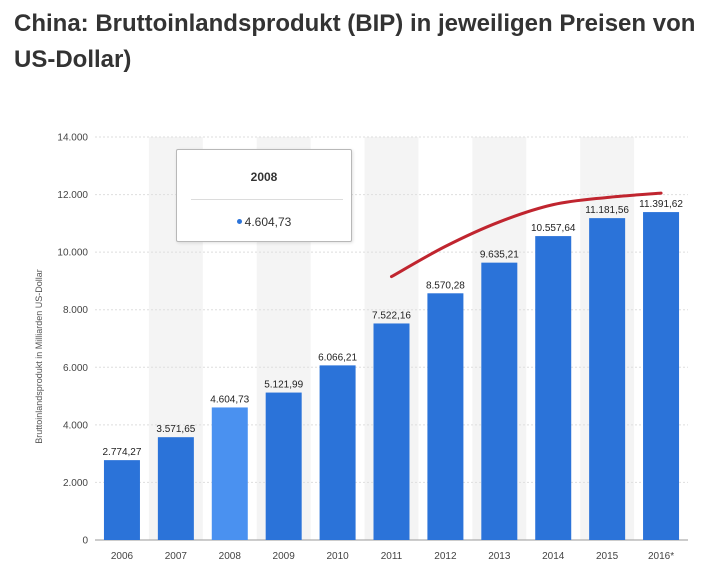  Describe the element at coordinates (284, 556) in the screenshot. I see `x-tick-label: 2009` at that location.